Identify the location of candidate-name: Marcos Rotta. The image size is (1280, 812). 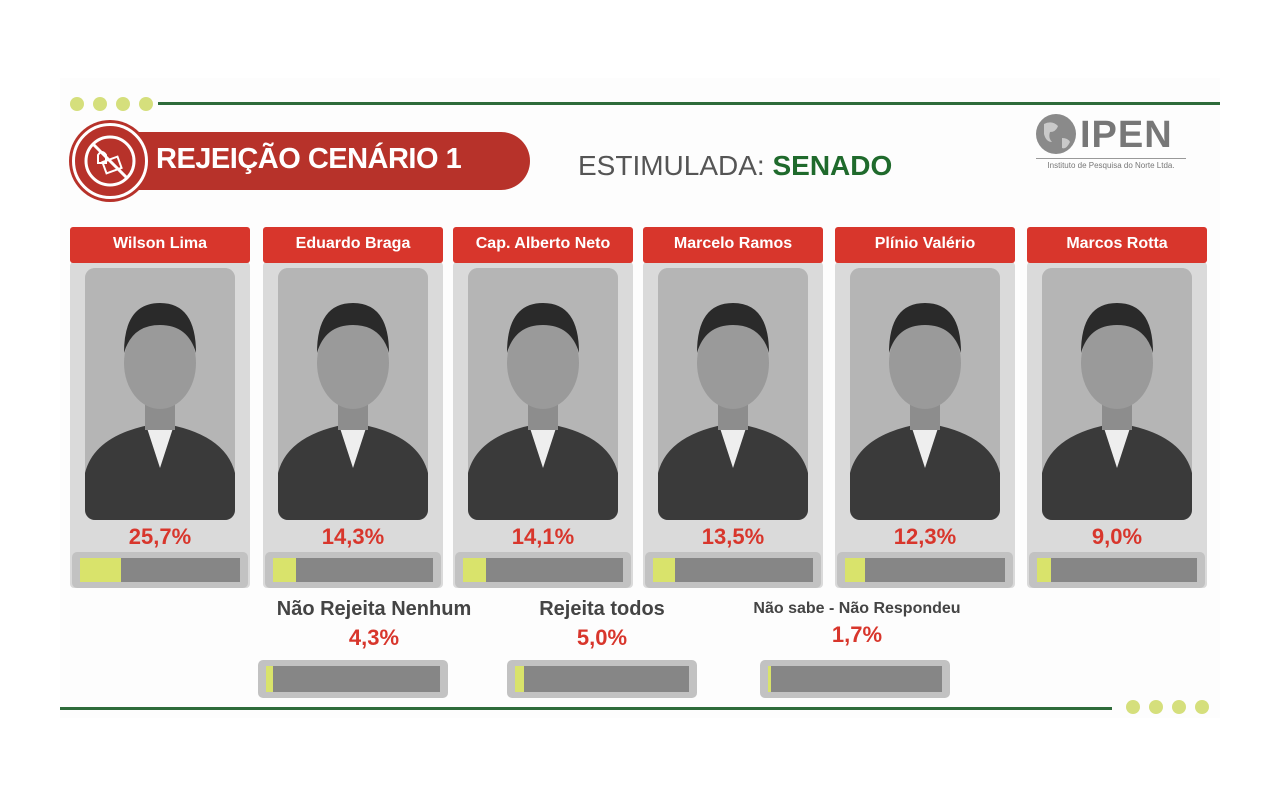
(1117, 245).